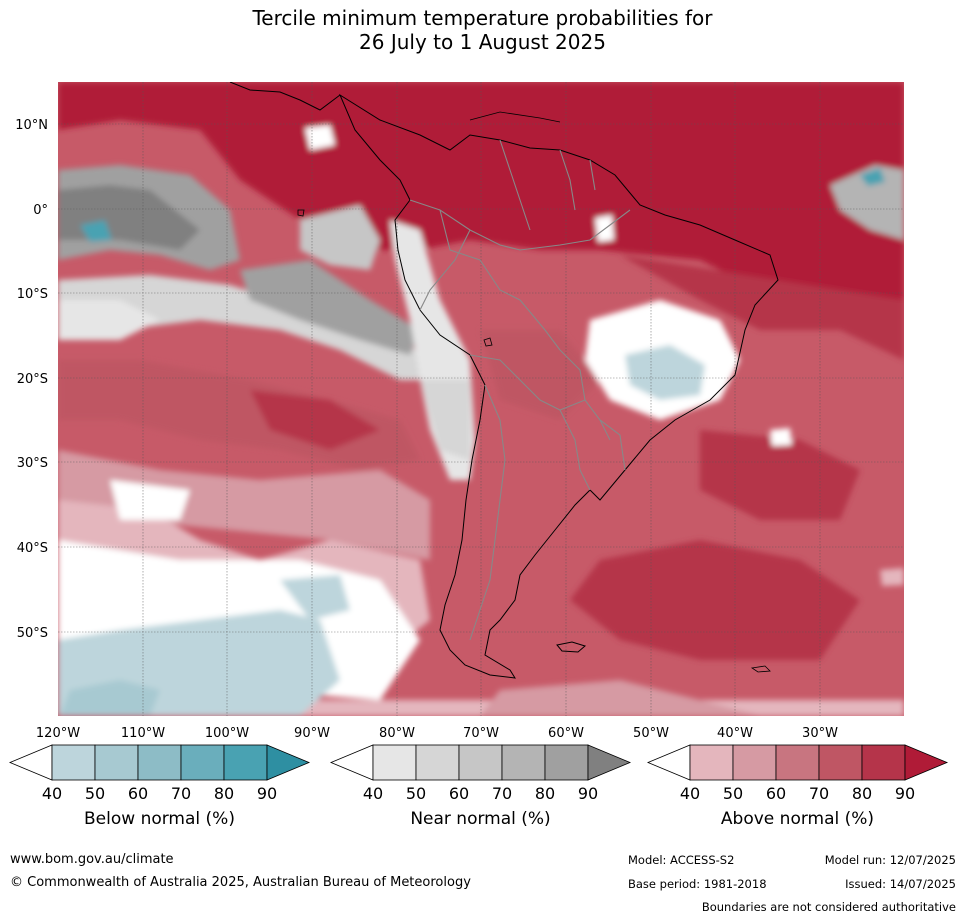 The image size is (965, 919). What do you see at coordinates (481, 733) in the screenshot?
I see `lon-label: 70°W` at bounding box center [481, 733].